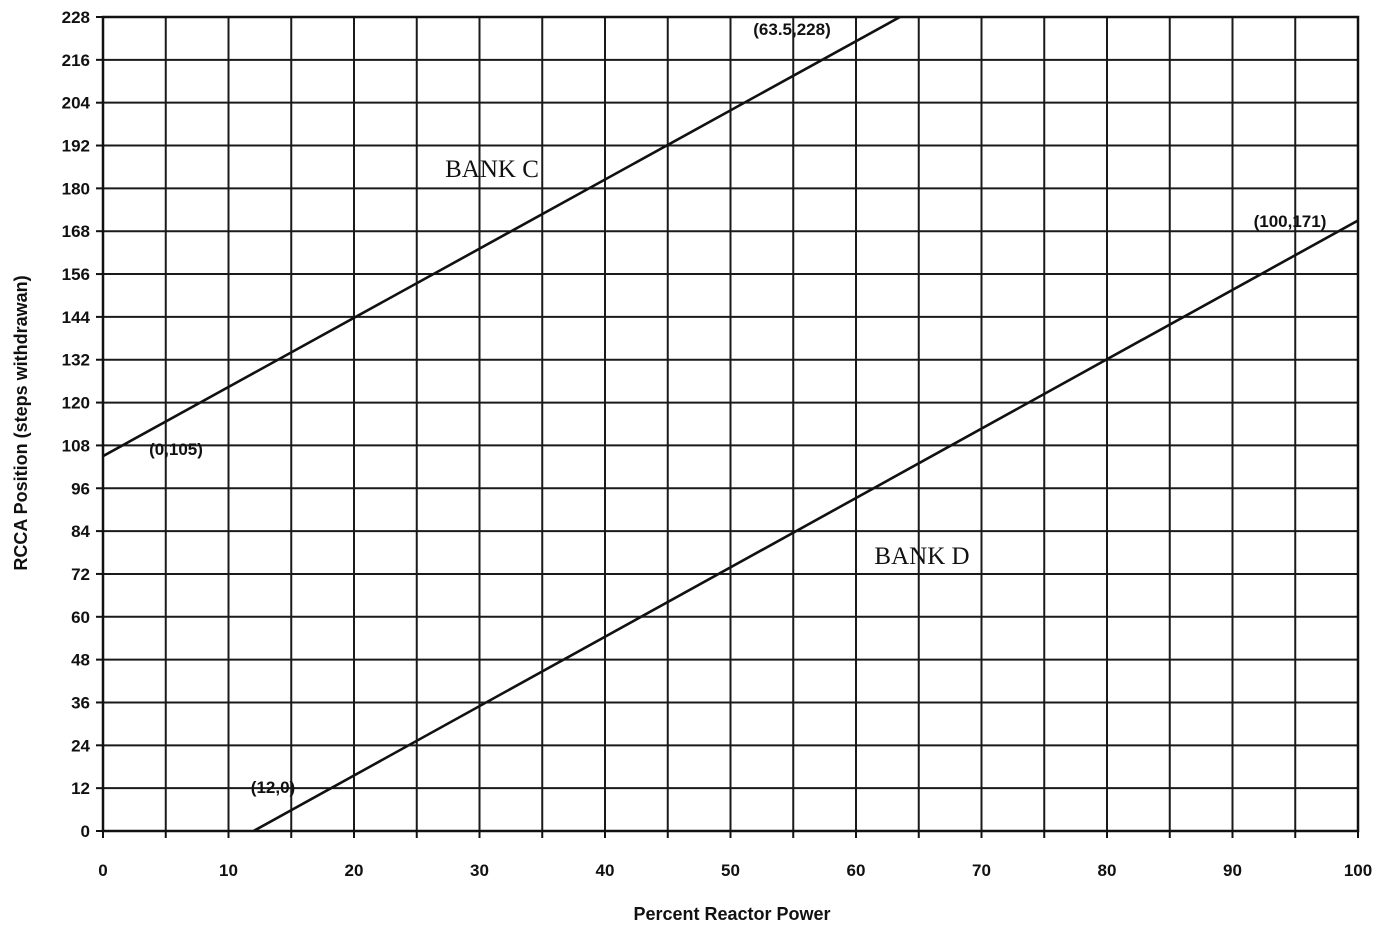 The image size is (1394, 929). What do you see at coordinates (76, 146) in the screenshot?
I see `y-tick-label: 192` at bounding box center [76, 146].